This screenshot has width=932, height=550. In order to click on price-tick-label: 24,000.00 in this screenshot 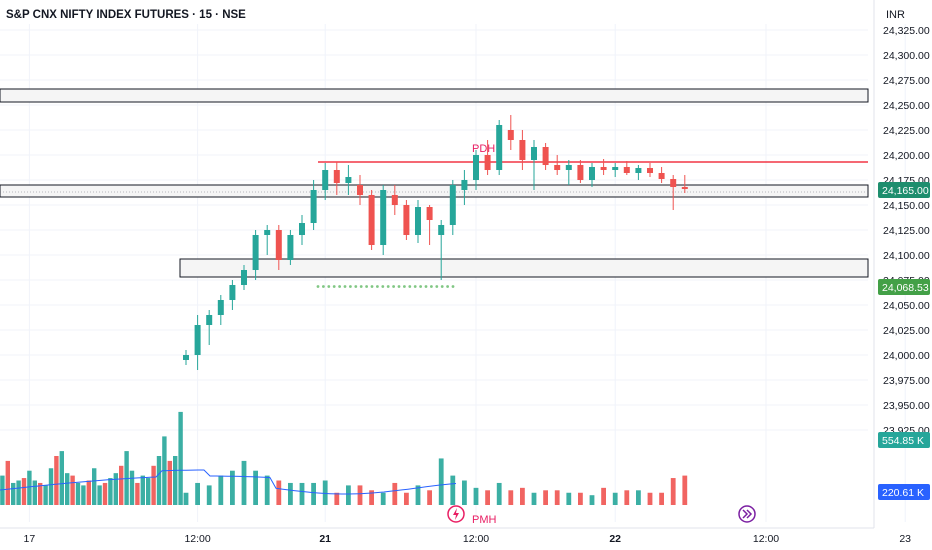, I will do `click(906, 356)`.